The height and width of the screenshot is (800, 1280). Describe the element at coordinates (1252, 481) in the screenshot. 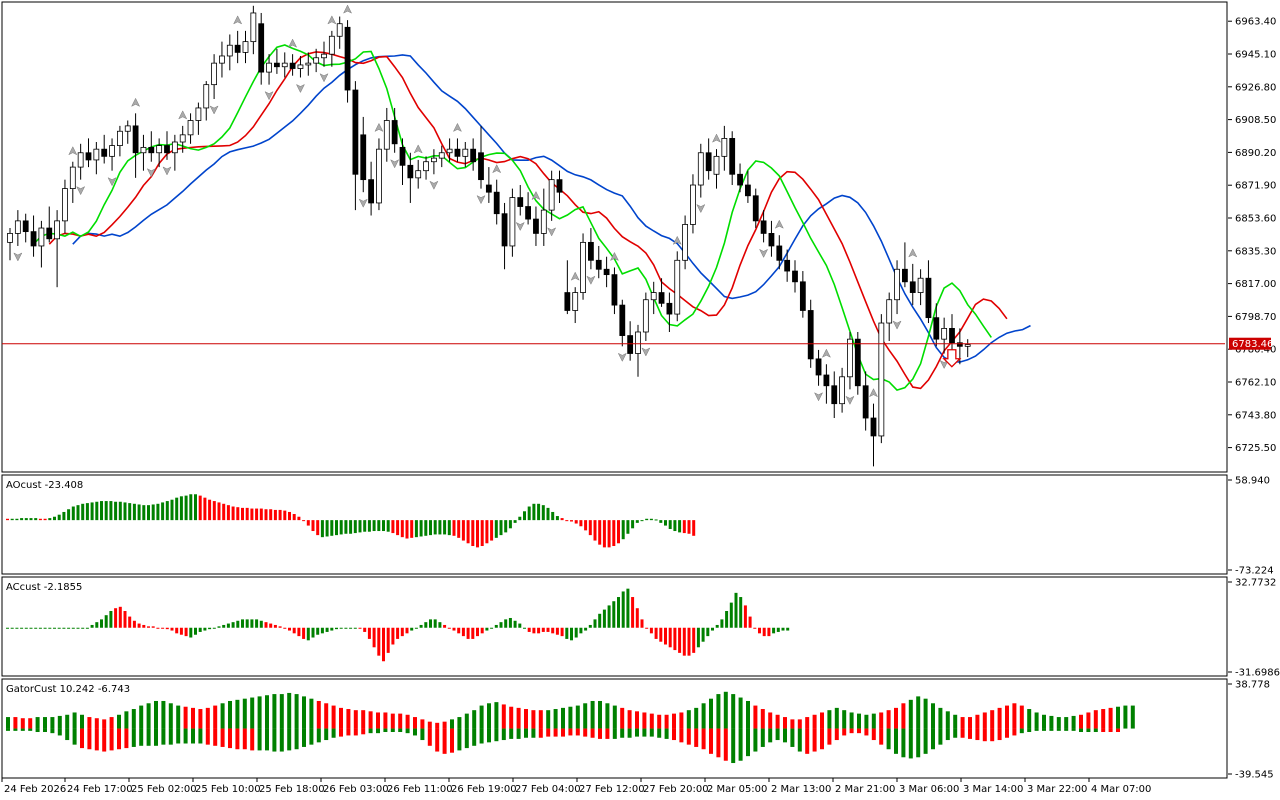

I see `ao-tick-label: 58.940` at that location.